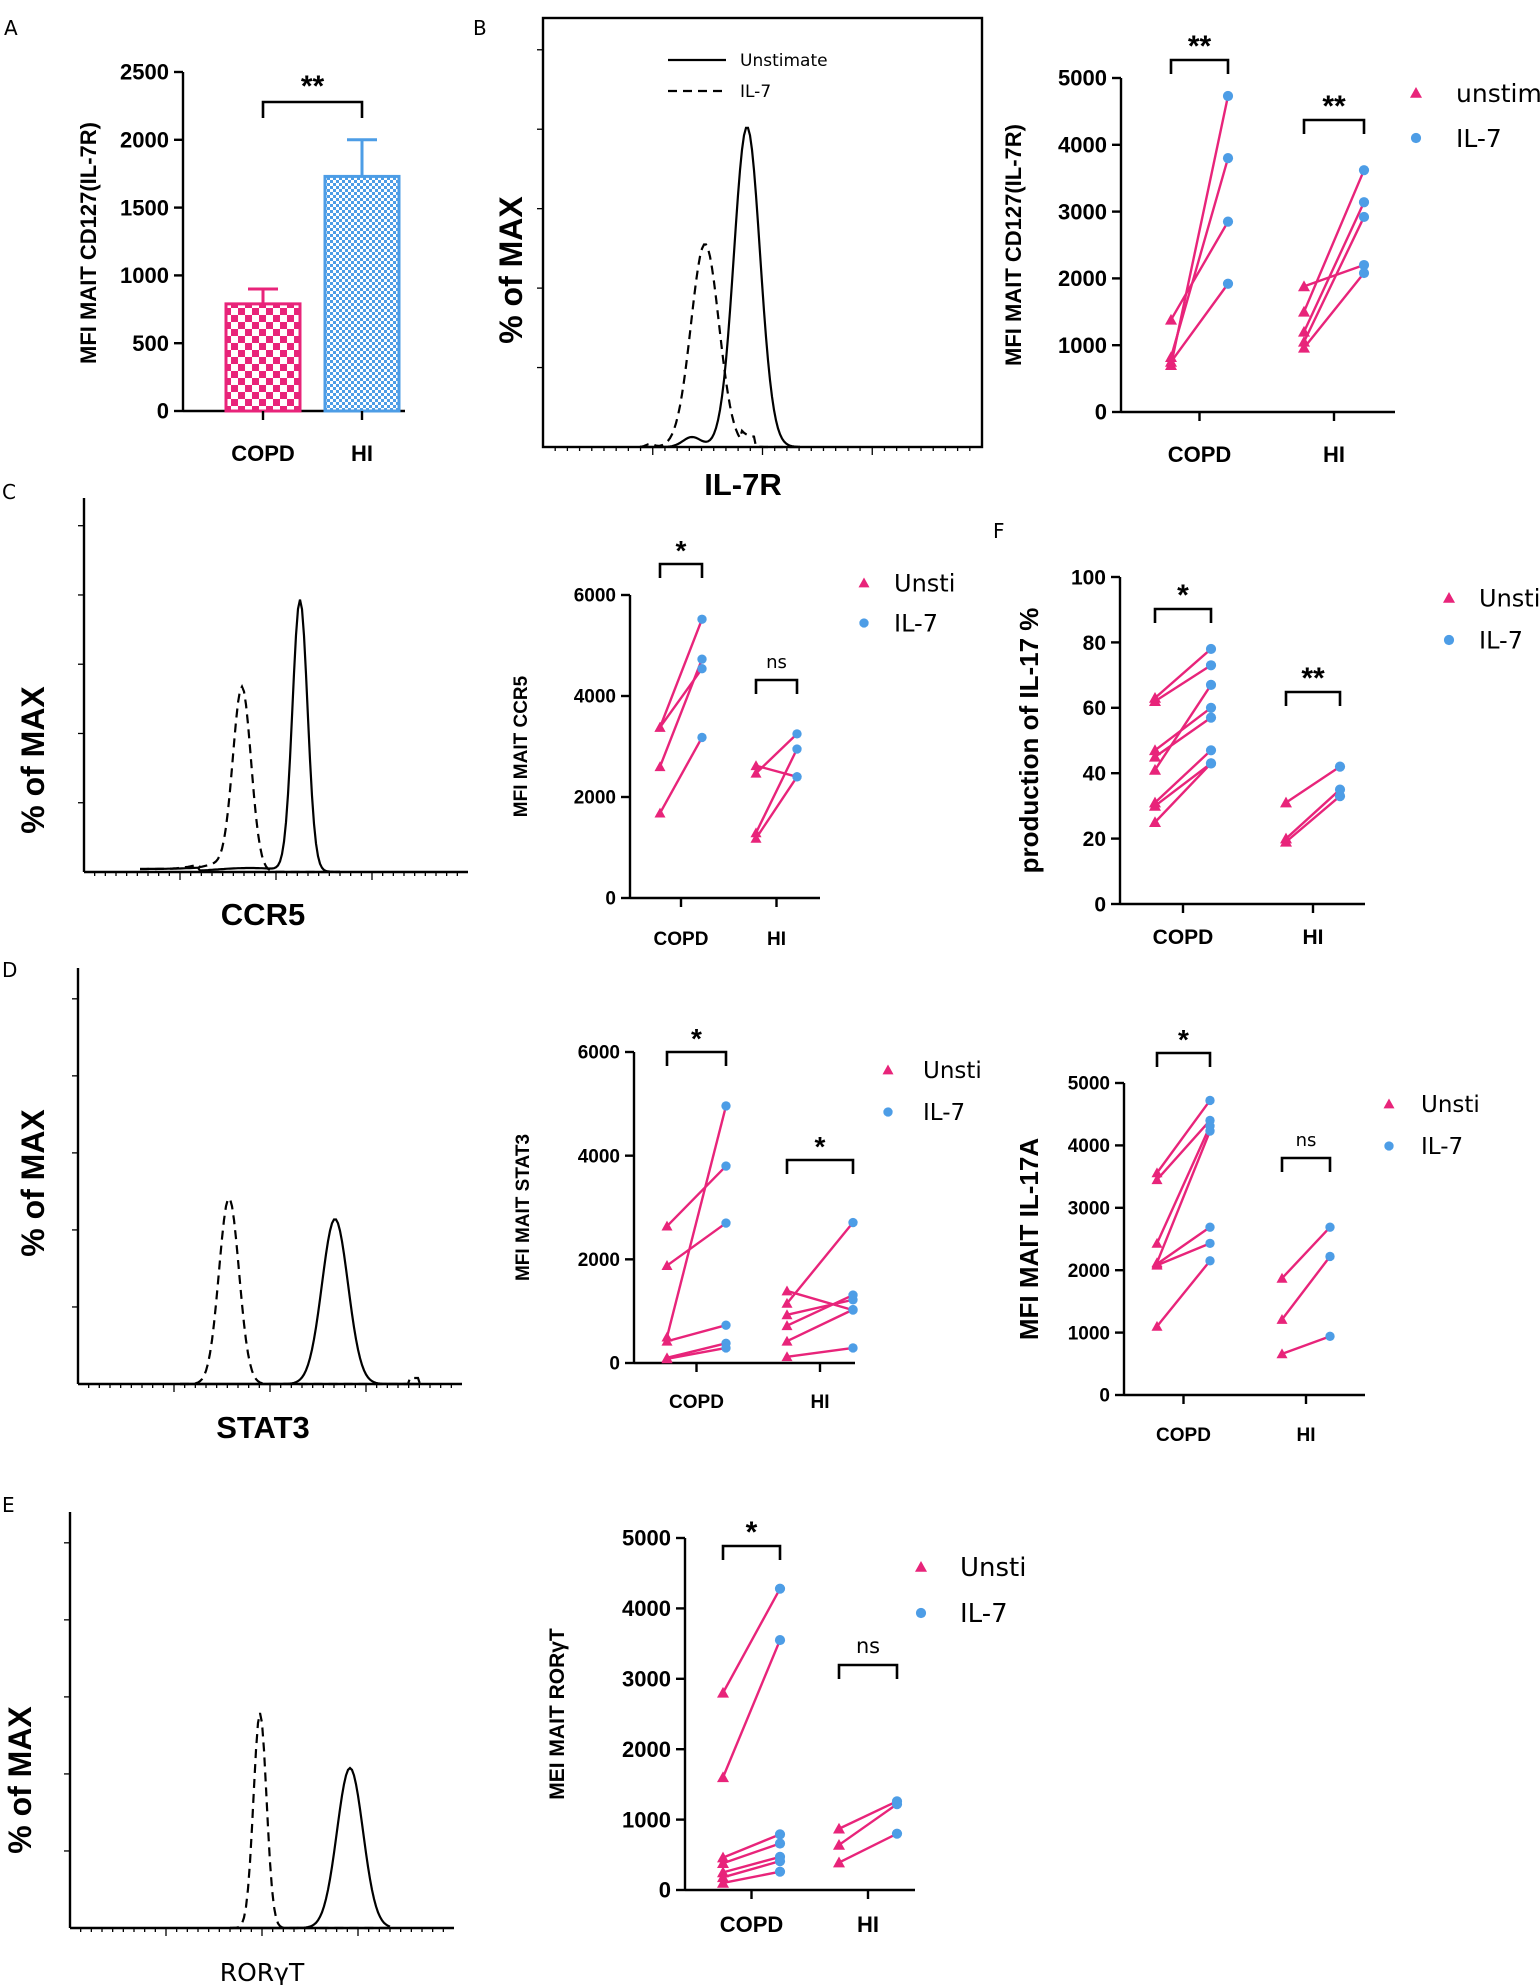 The width and height of the screenshot is (1540, 1985). What do you see at coordinates (1104, 1396) in the screenshot?
I see `D2-y-tick-label-0: 0` at bounding box center [1104, 1396].